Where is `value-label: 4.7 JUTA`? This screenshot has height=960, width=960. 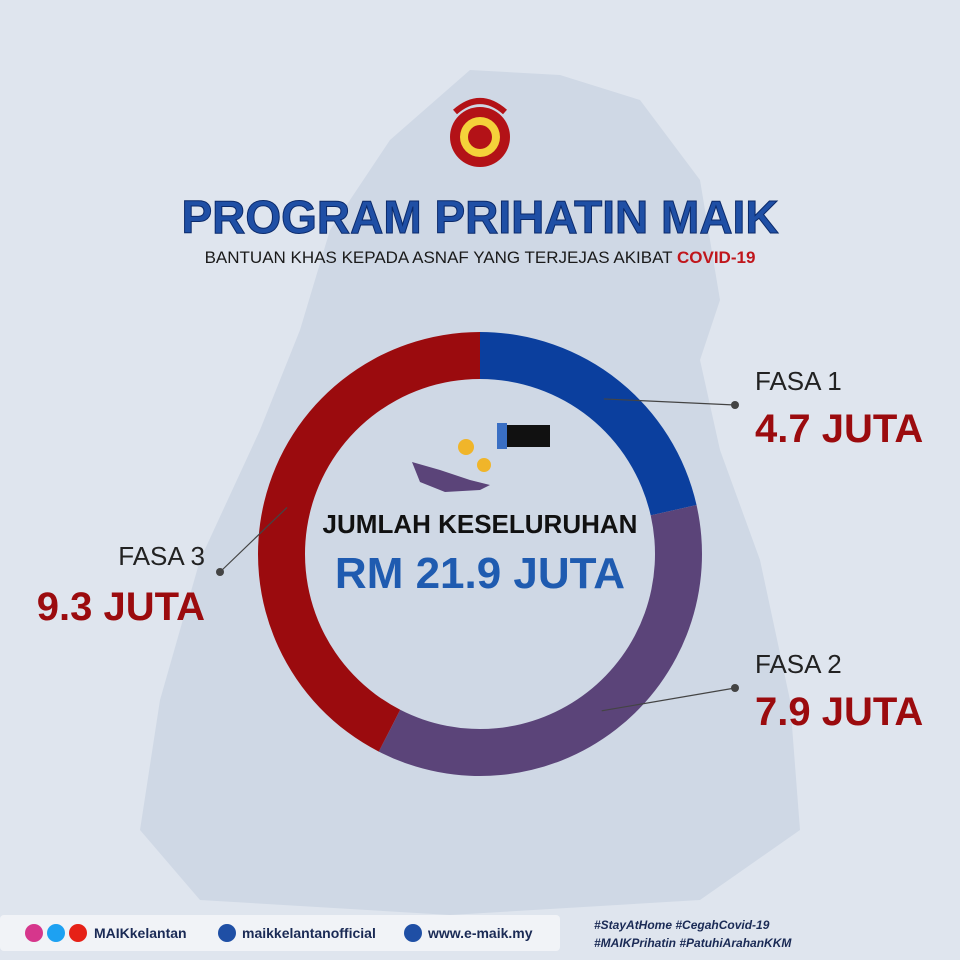 value-label: 4.7 JUTA is located at coordinates (839, 429).